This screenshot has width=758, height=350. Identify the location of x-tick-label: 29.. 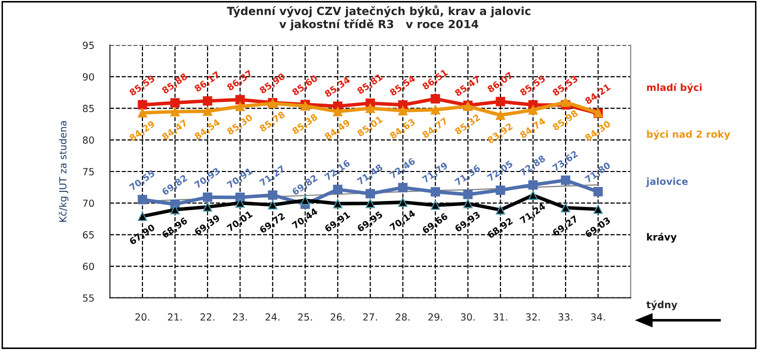
(435, 317).